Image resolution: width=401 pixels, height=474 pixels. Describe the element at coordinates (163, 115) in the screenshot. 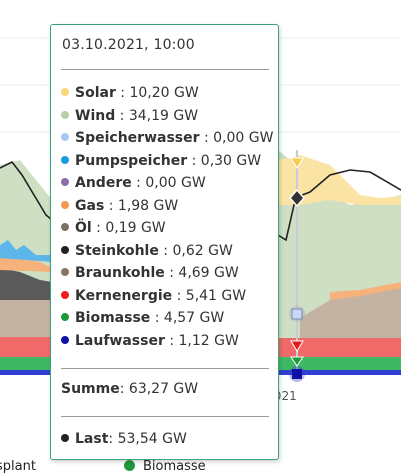

I see `tooltip-series-value: 34,19 GW` at that location.